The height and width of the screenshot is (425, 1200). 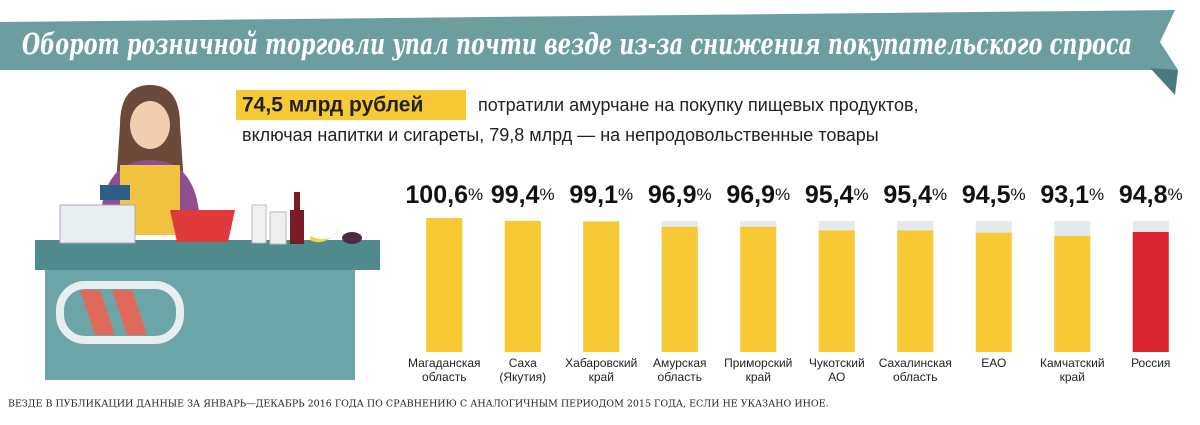 I want to click on x-tick-label: Сахалинская, so click(x=915, y=363).